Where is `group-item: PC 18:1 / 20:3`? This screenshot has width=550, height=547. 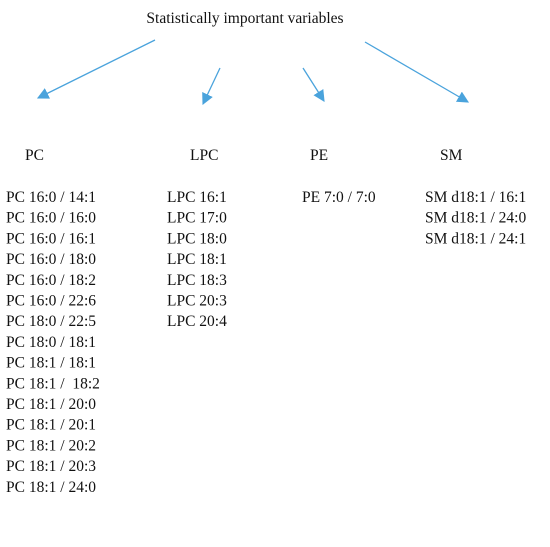 group-item: PC 18:1 / 20:3 is located at coordinates (51, 466).